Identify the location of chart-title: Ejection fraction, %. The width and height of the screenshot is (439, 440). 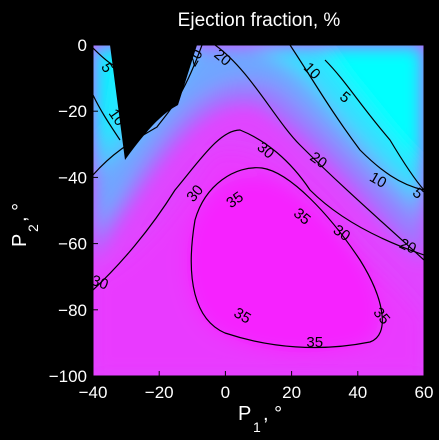
(259, 20).